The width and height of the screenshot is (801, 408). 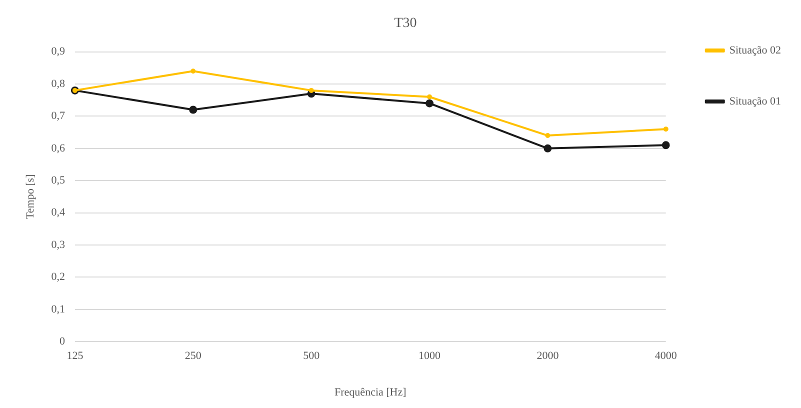 What do you see at coordinates (58, 309) in the screenshot?
I see `y-tick-label: 0,1` at bounding box center [58, 309].